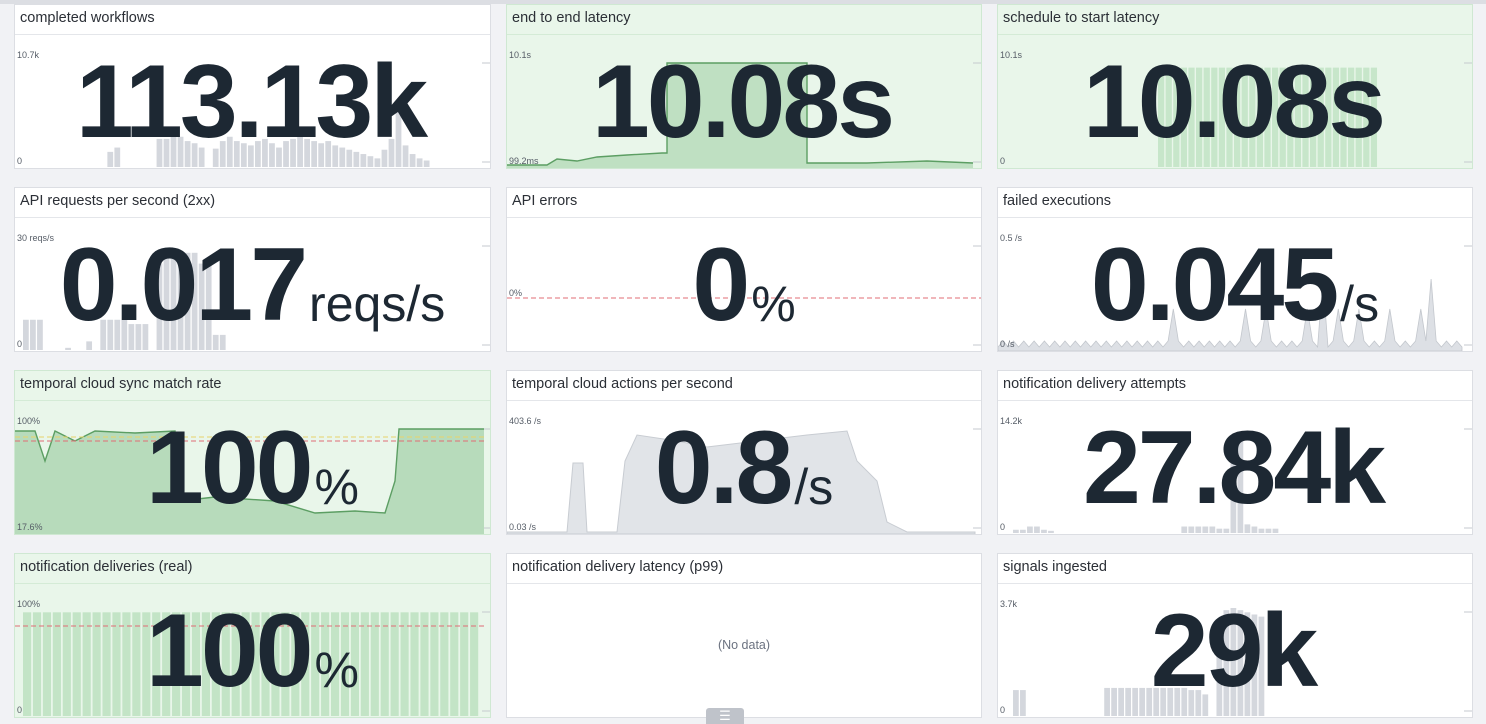  What do you see at coordinates (1009, 604) in the screenshot?
I see `y-axis-max-label: 3.7k` at bounding box center [1009, 604].